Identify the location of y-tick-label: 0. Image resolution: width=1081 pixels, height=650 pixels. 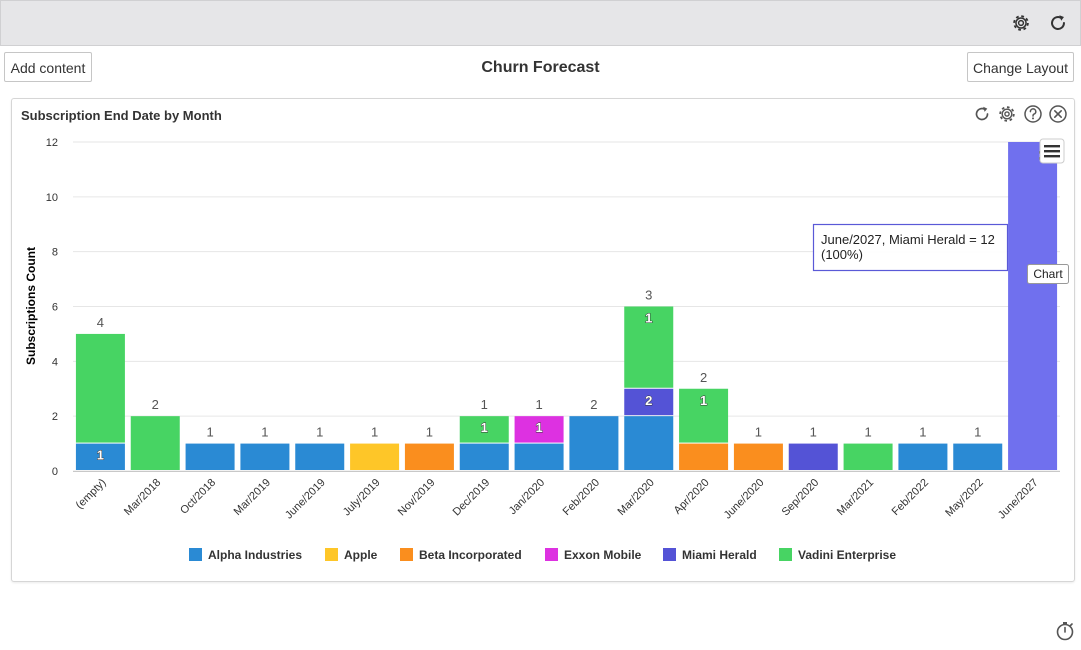
(55, 472).